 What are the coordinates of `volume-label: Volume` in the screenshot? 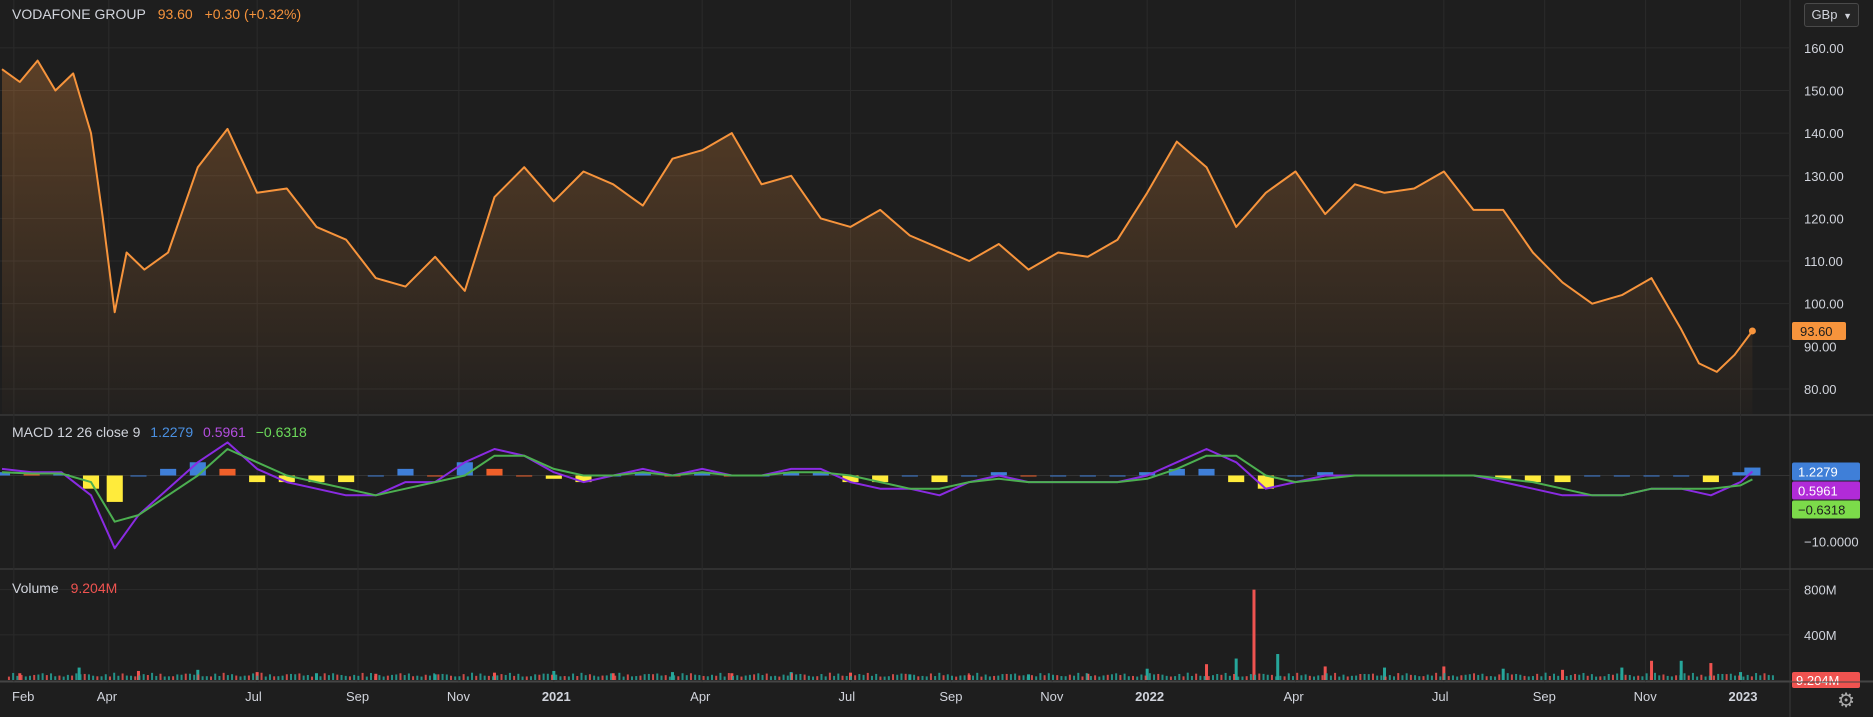 It's located at (35, 588).